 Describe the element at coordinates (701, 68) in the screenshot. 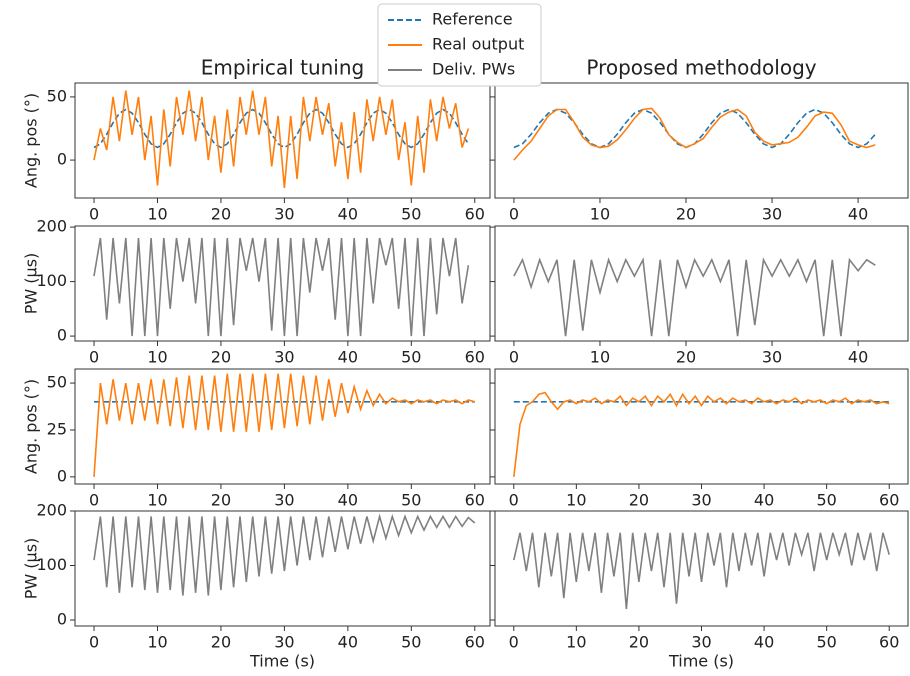

I see `panel-title: Proposed methodology` at that location.